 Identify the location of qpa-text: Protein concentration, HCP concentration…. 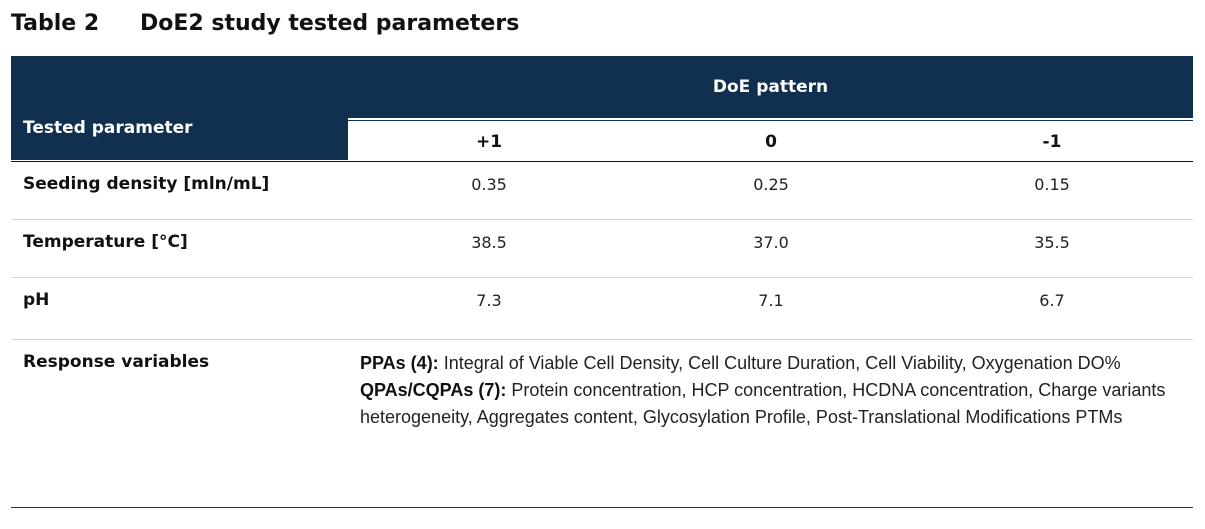
(763, 403).